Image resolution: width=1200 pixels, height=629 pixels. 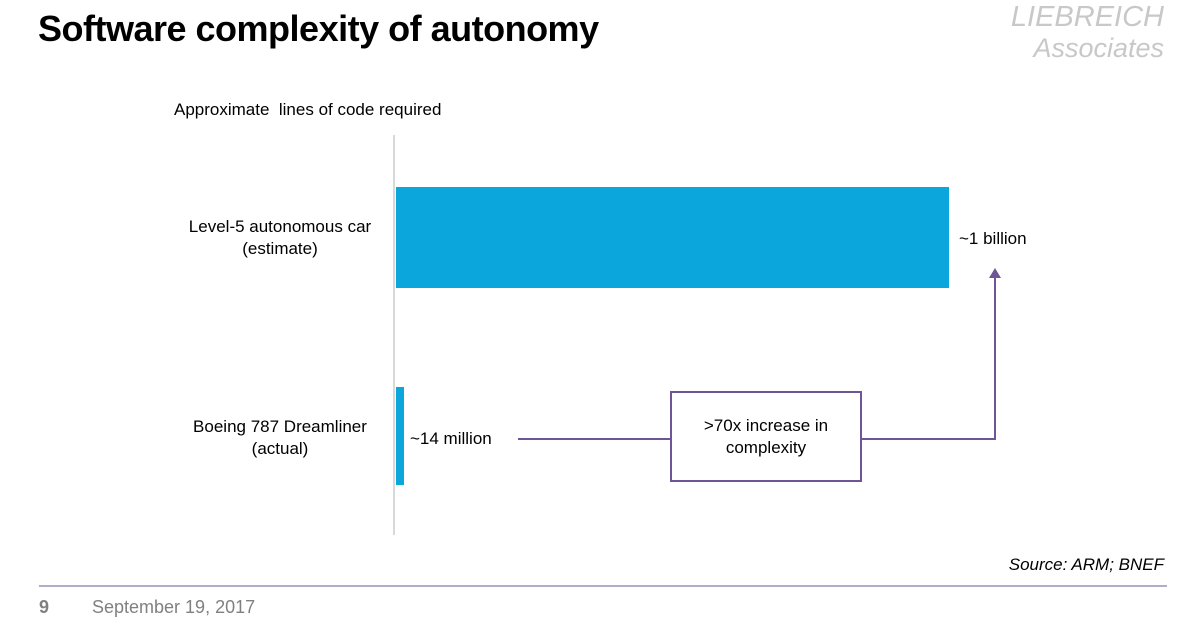 I want to click on category-label-level5-car: Level-5 autonomous car (estimate), so click(x=280, y=238).